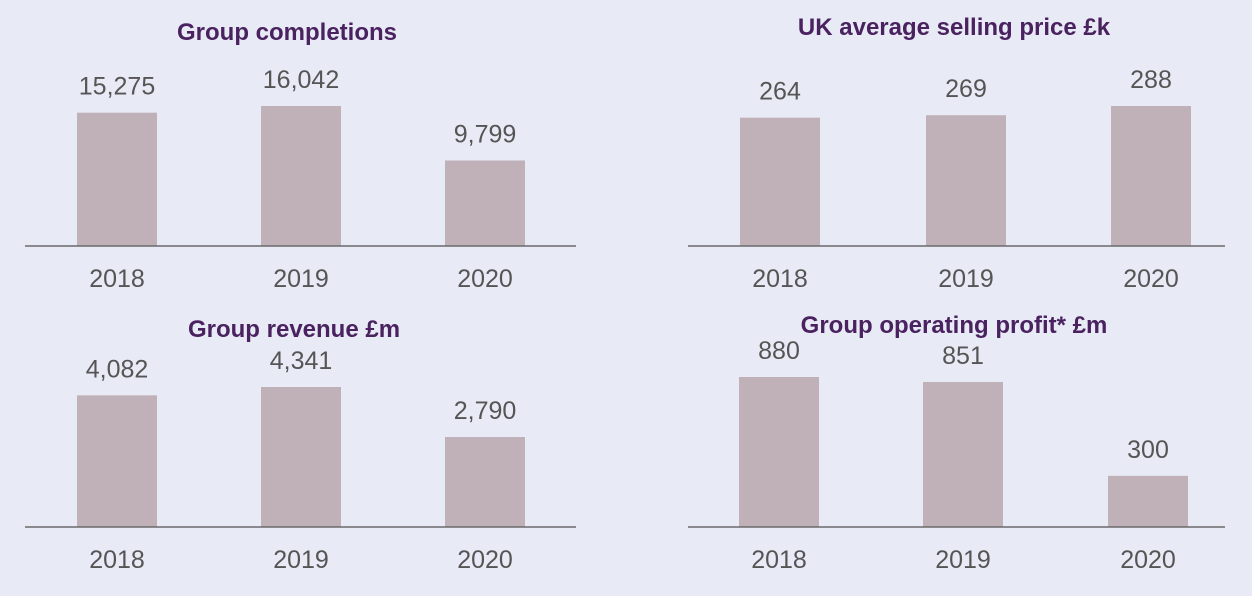 This screenshot has height=596, width=1252. Describe the element at coordinates (294, 329) in the screenshot. I see `chart-title: Group revenue £m` at that location.